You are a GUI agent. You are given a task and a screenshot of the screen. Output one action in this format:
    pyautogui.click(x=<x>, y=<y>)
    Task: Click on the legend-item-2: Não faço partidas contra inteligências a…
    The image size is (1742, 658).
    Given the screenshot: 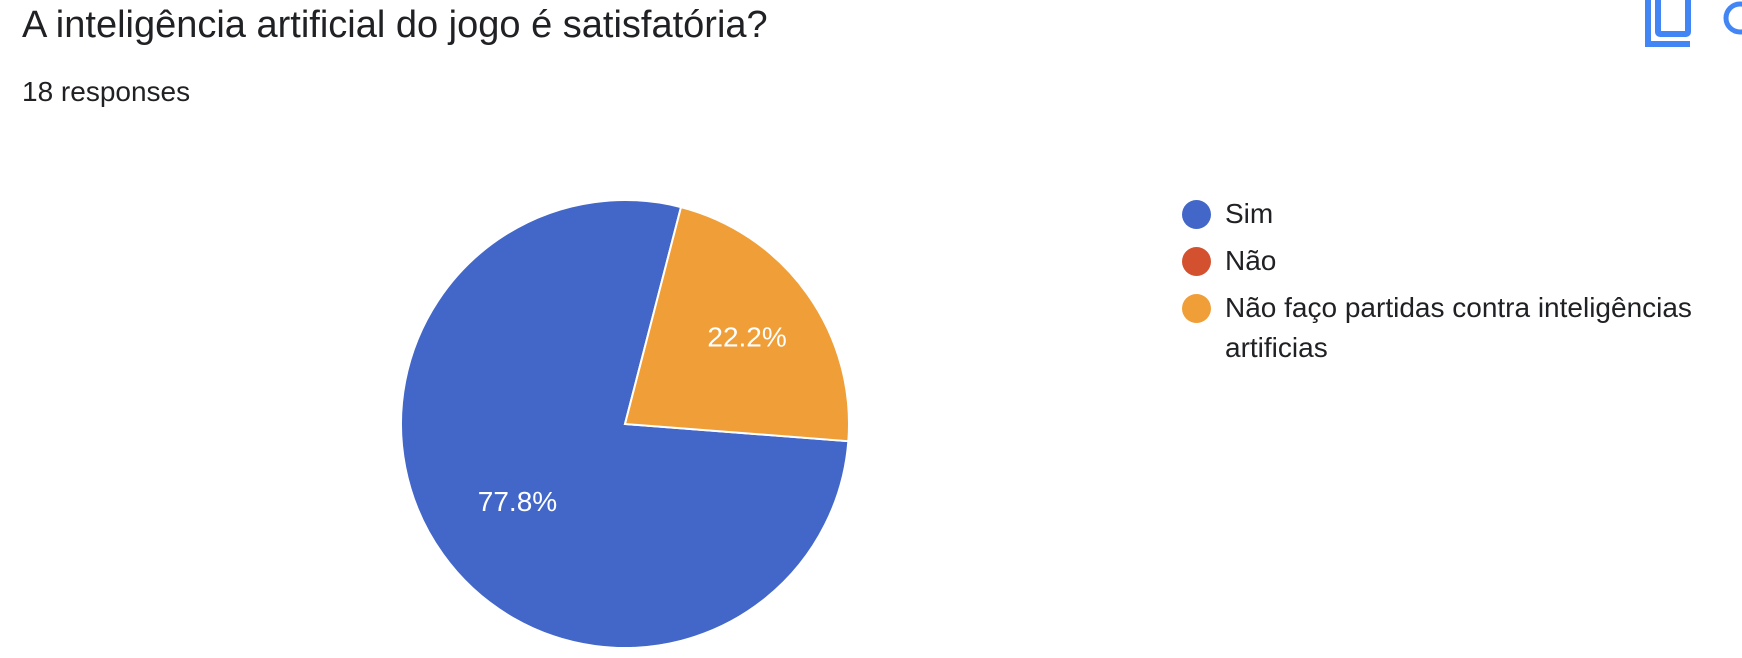 What is the action you would take?
    pyautogui.click(x=1462, y=328)
    